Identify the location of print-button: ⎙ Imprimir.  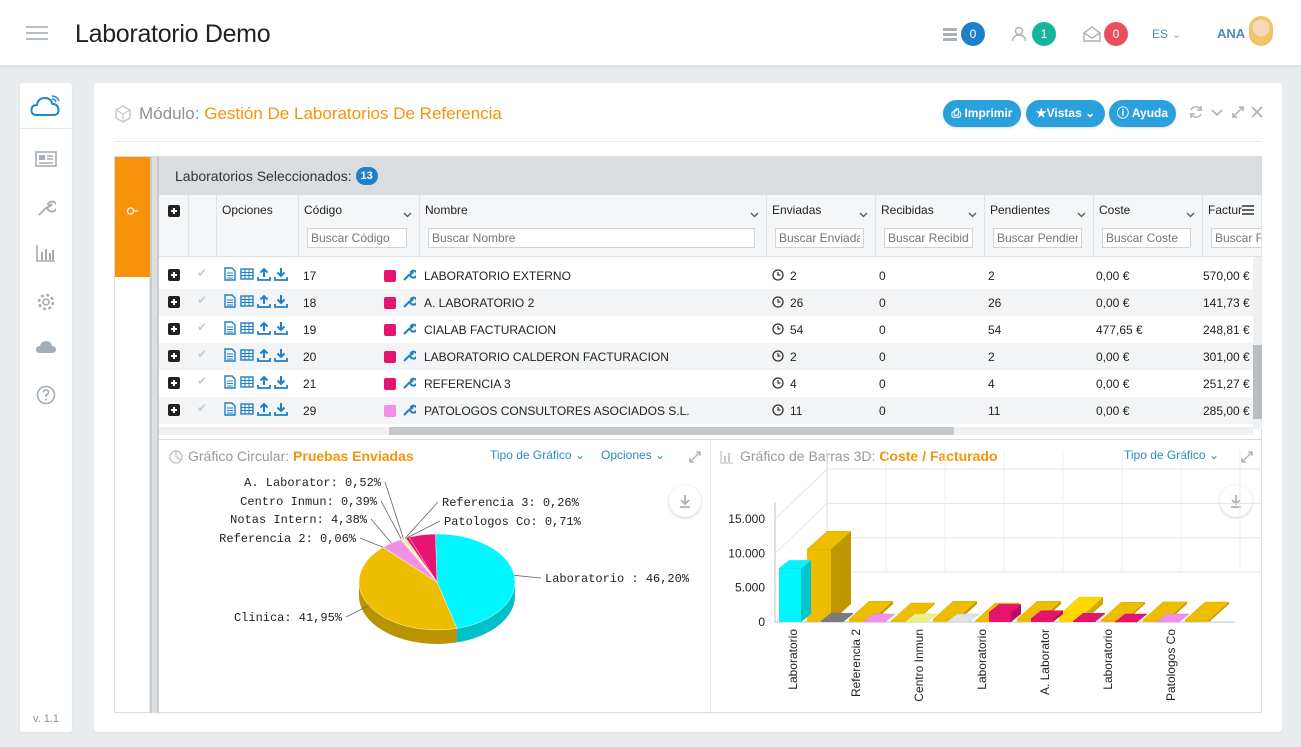
(982, 113).